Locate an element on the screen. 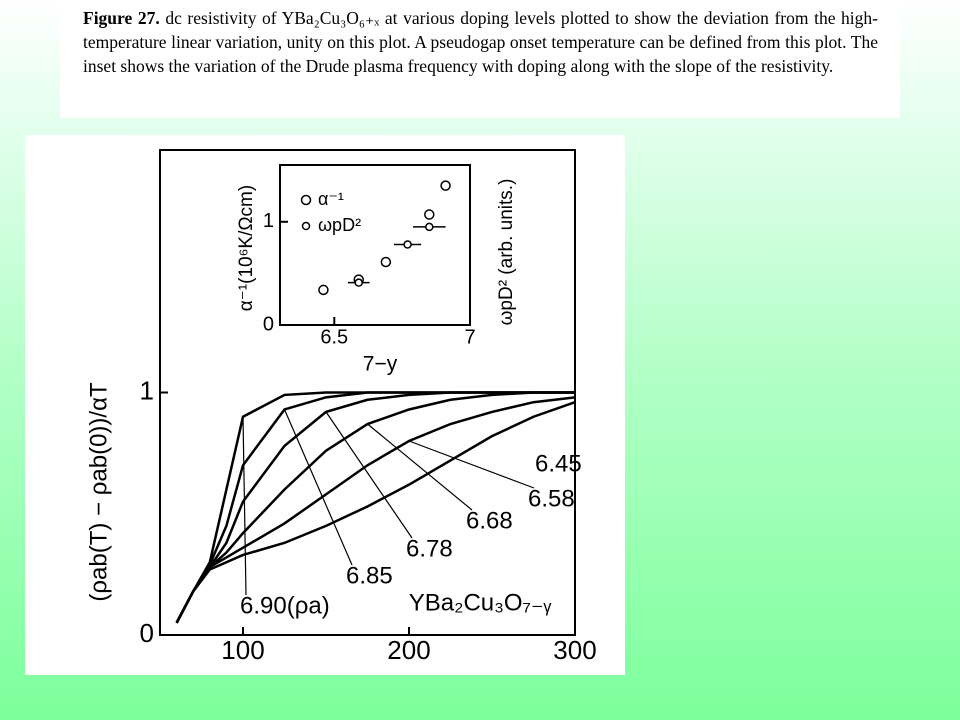 The height and width of the screenshot is (720, 960). x-tick-label: 100 is located at coordinates (242, 650).